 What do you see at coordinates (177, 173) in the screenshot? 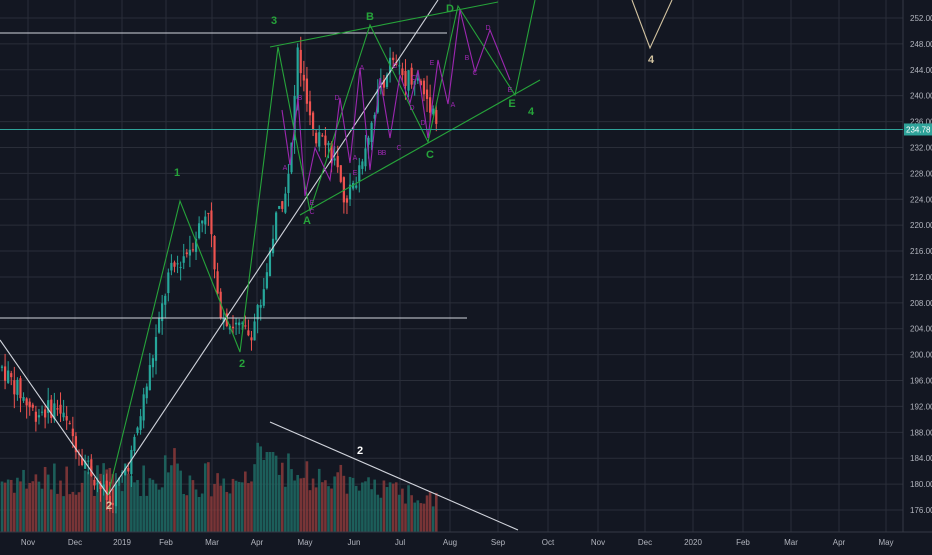
I see `wave-label: 1` at bounding box center [177, 173].